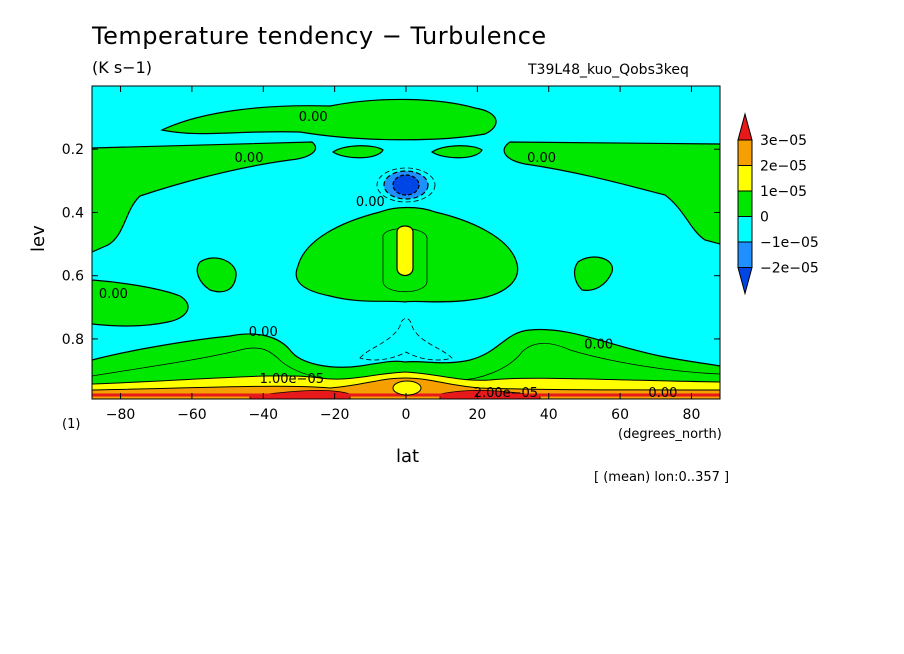 The width and height of the screenshot is (904, 654). What do you see at coordinates (408, 456) in the screenshot?
I see `x-axis-label: lat` at bounding box center [408, 456].